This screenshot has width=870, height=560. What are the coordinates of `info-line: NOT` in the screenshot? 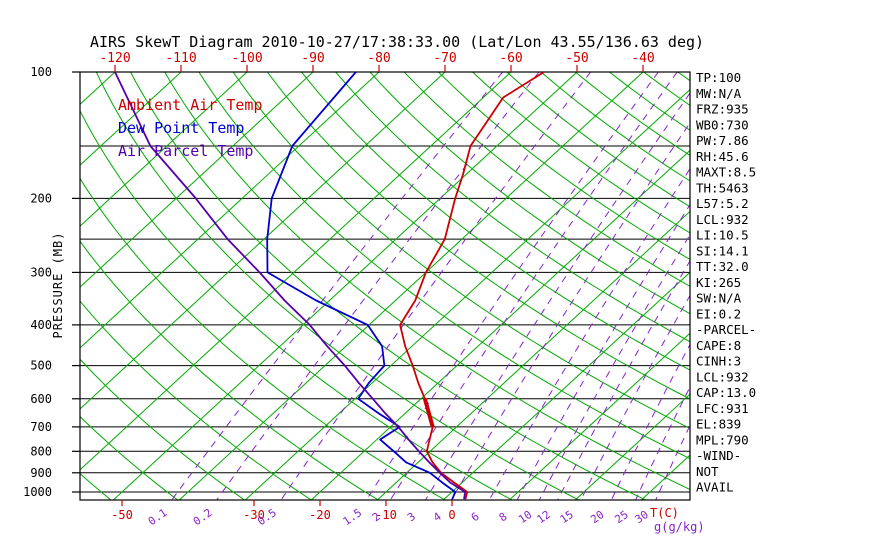 It's located at (707, 471).